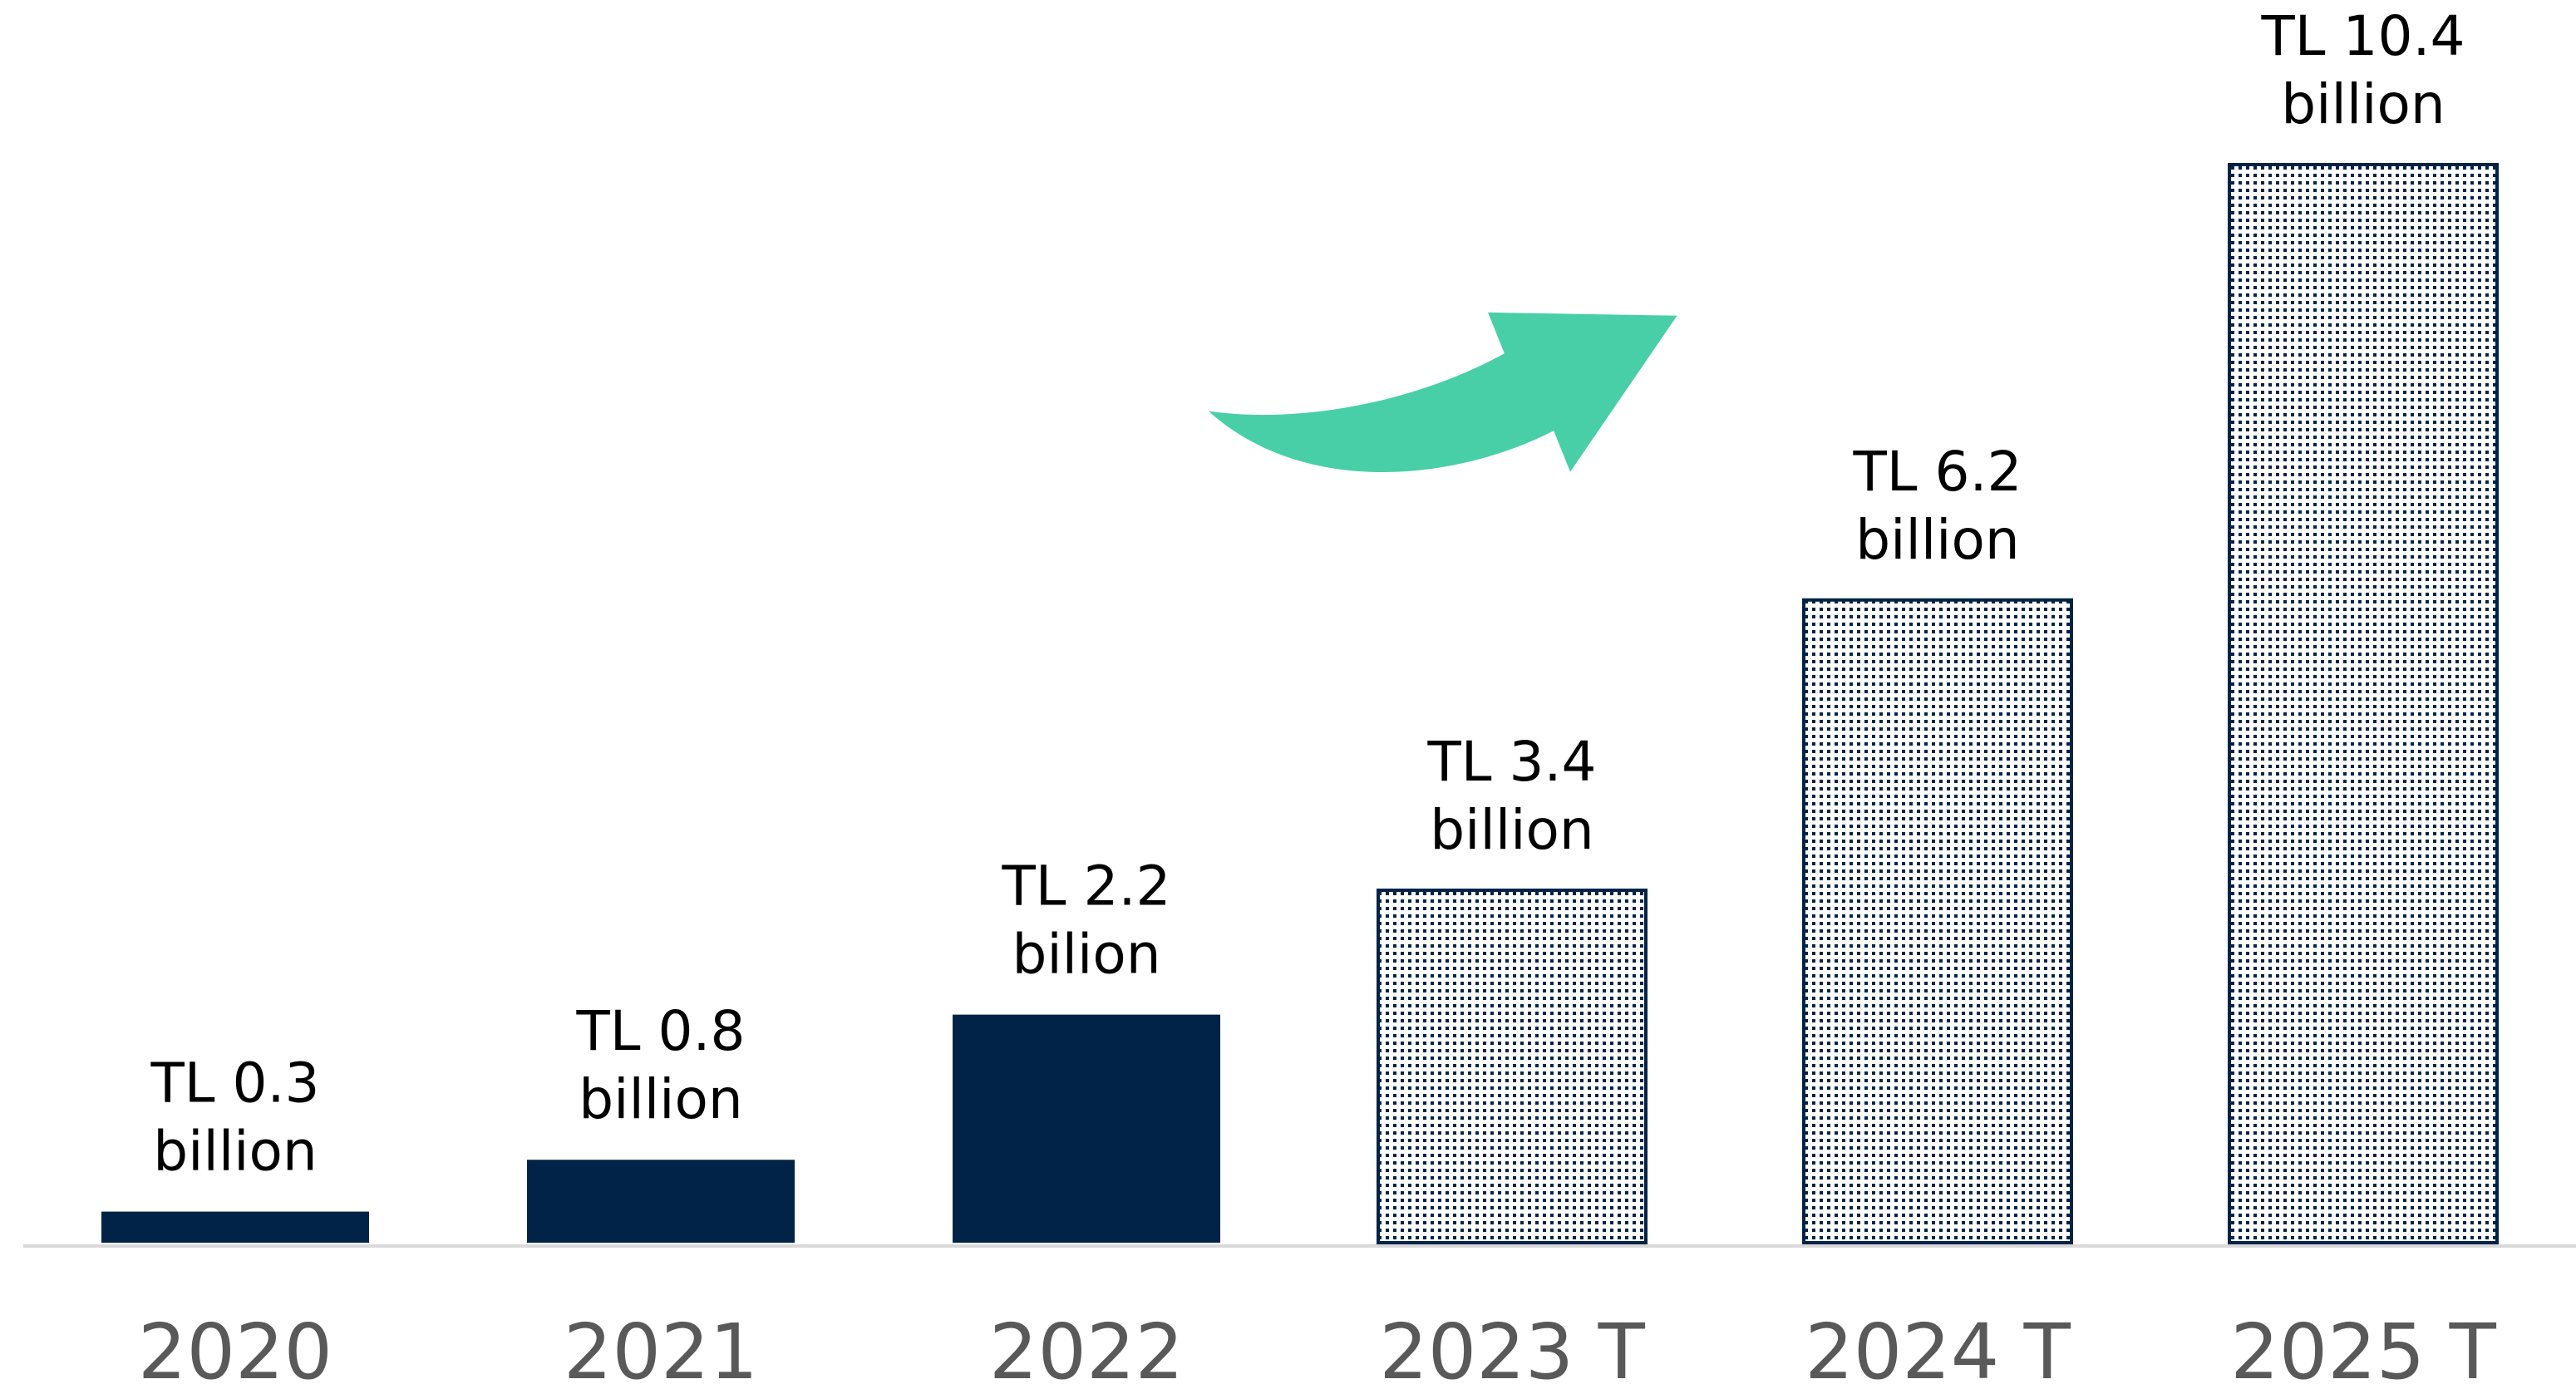 The height and width of the screenshot is (1389, 2576). Describe the element at coordinates (2363, 1348) in the screenshot. I see `x-tick-label: 2025 T` at that location.